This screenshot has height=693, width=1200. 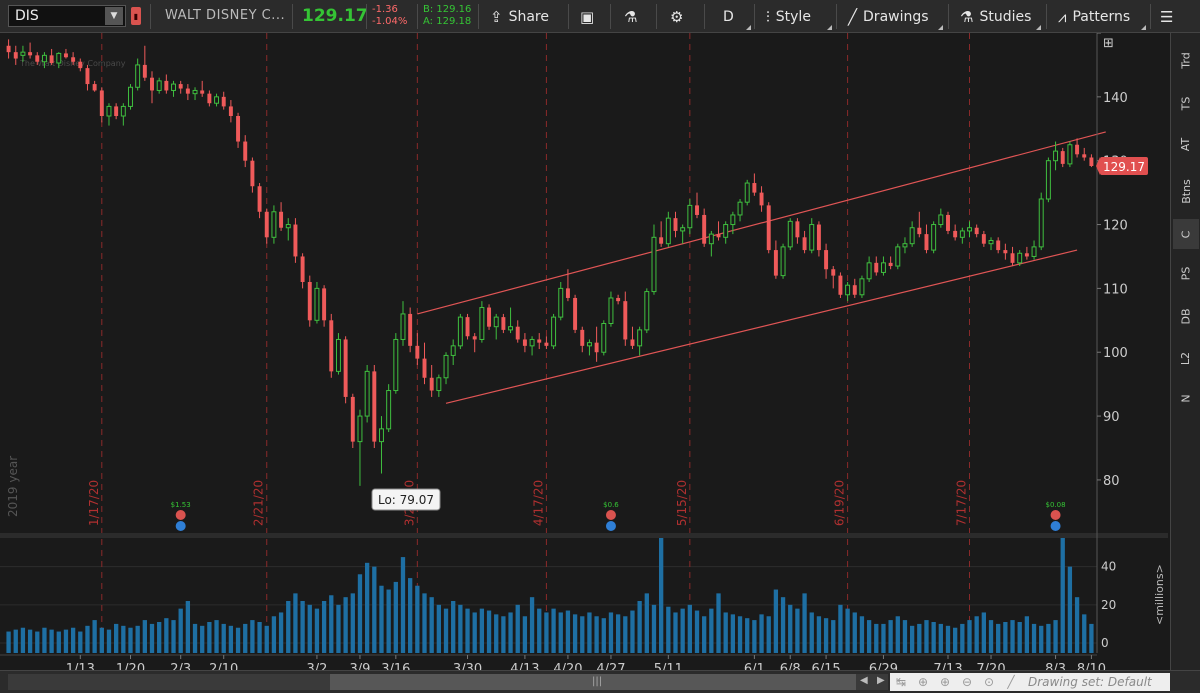 I want to click on right-tab-label: N, so click(x=1186, y=398).